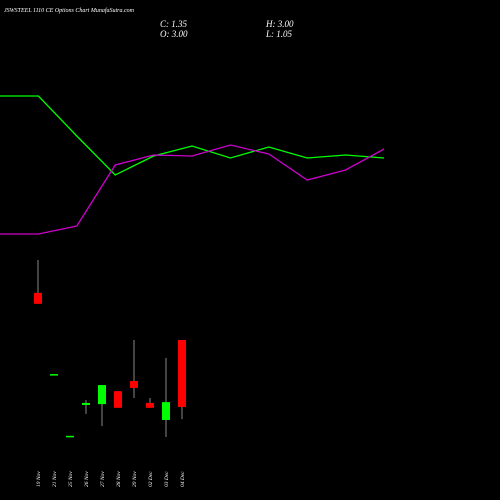 This screenshot has width=500, height=500. Describe the element at coordinates (55, 479) in the screenshot. I see `x-tick-label: 21 Nov` at that location.